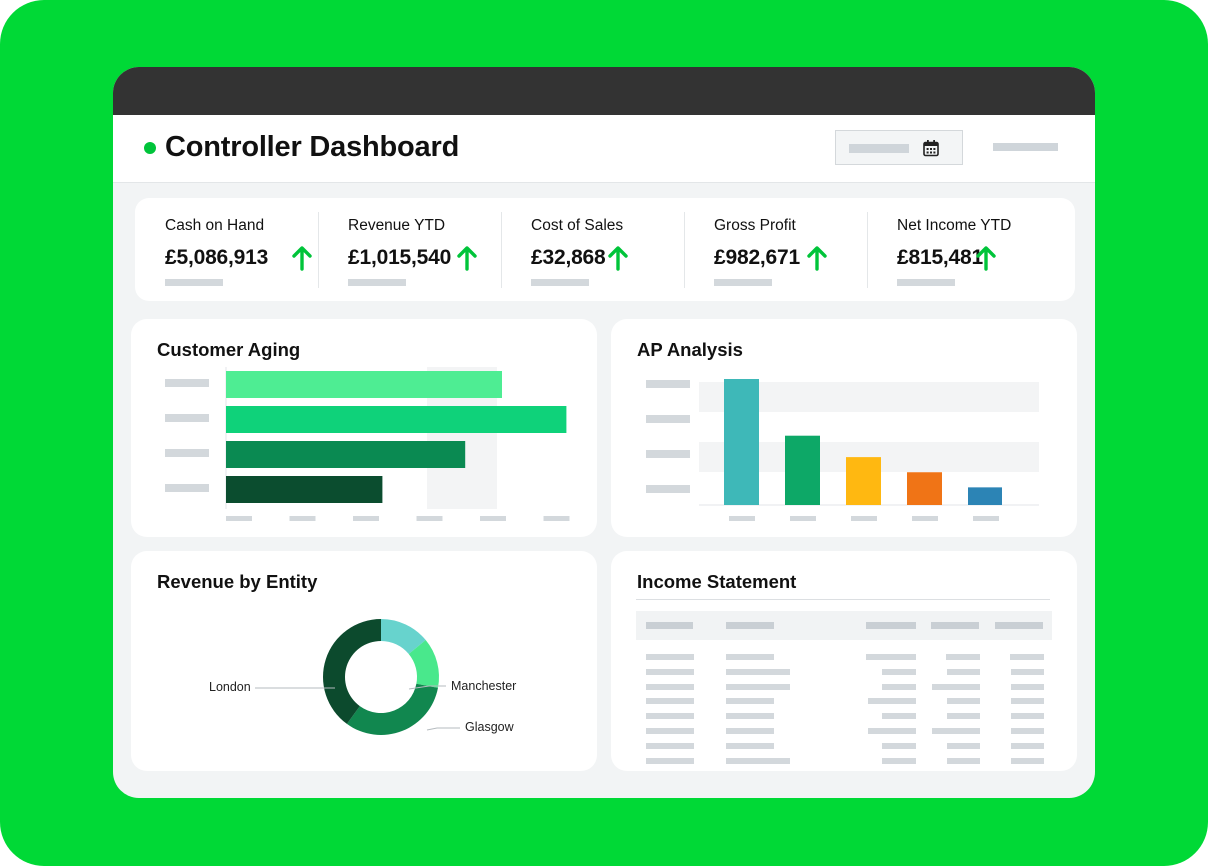 The height and width of the screenshot is (866, 1208). Describe the element at coordinates (690, 349) in the screenshot. I see `ap-analysis-title: AP Analysis` at that location.